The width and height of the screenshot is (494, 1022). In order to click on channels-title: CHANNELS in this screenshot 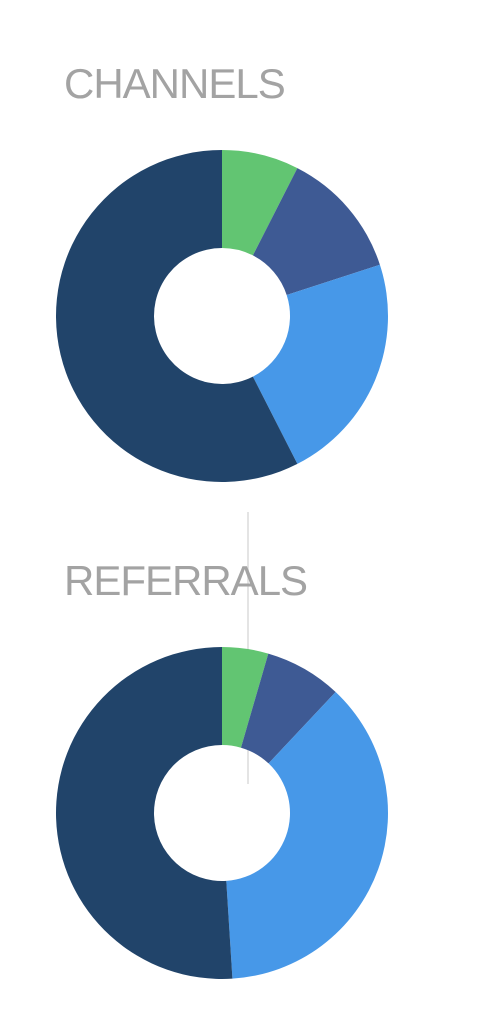, I will do `click(175, 83)`.